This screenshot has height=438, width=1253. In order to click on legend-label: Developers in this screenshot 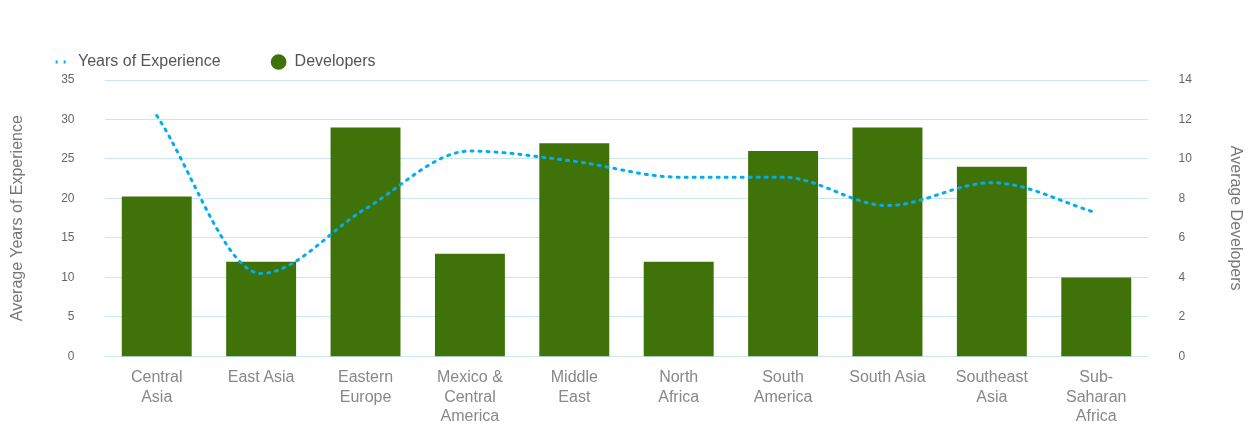, I will do `click(335, 61)`.